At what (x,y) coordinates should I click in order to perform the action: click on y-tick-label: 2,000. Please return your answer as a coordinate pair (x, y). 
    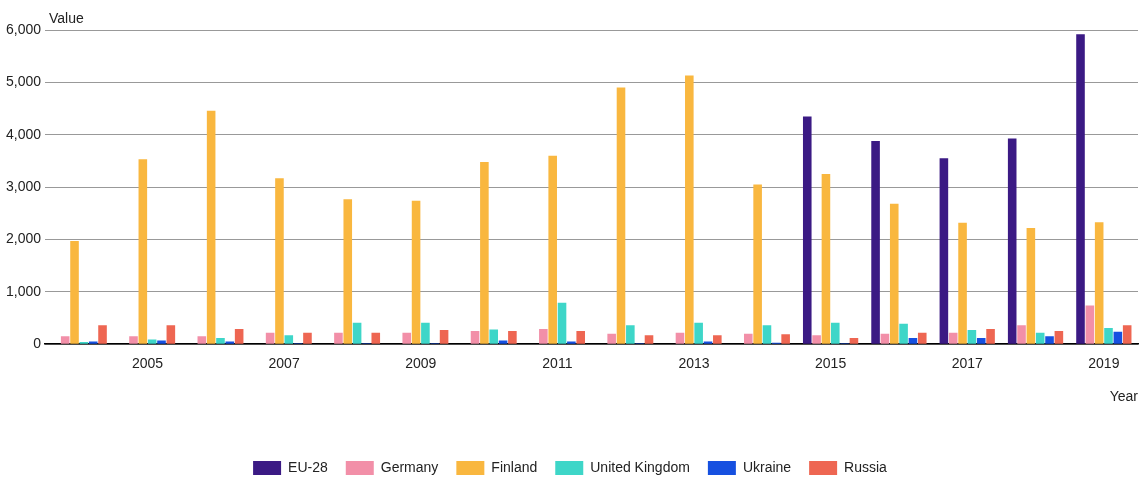
    Looking at the image, I should click on (23, 238).